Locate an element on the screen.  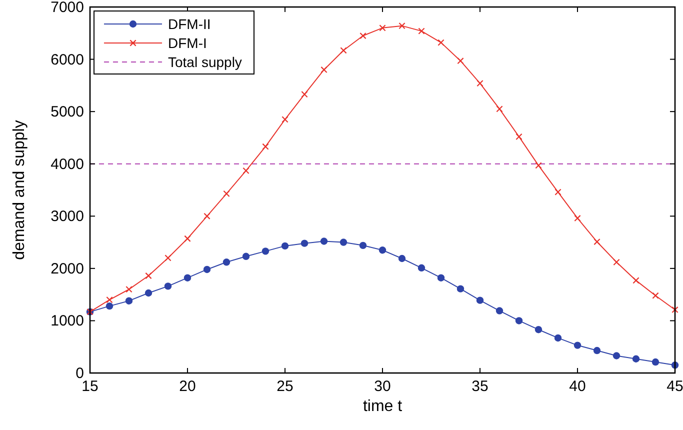
y-tick-label: 2000 is located at coordinates (67, 269).